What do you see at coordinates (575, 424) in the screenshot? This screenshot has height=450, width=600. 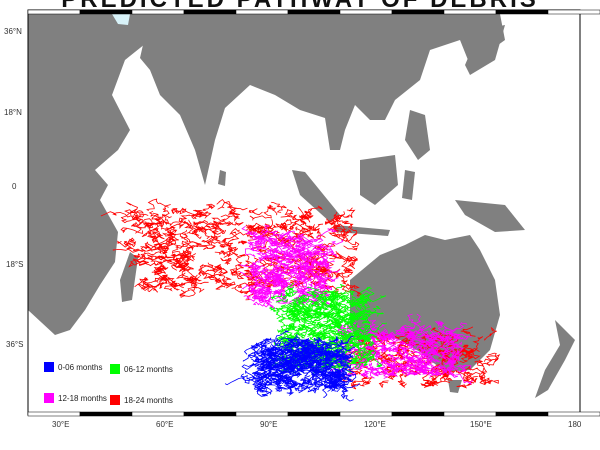 I see `lon-label: 180` at bounding box center [575, 424].